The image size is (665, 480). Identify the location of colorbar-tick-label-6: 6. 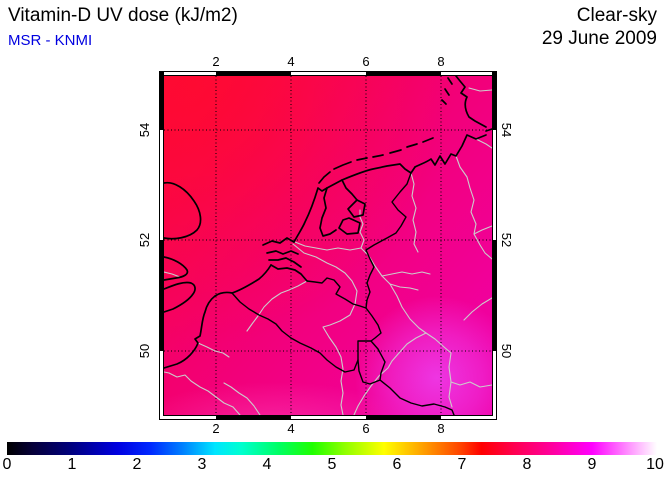
(397, 464).